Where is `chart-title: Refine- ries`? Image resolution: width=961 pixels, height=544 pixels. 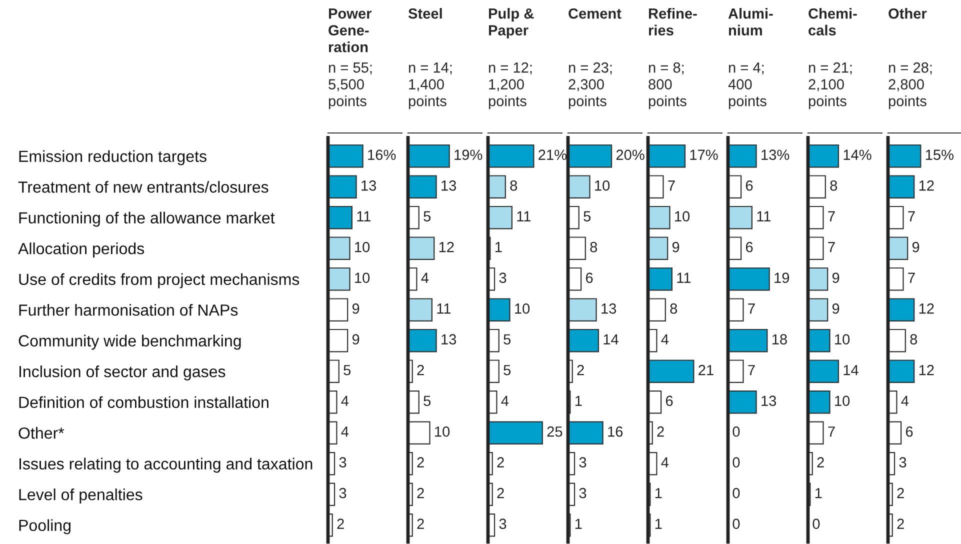 chart-title: Refine- ries is located at coordinates (672, 22).